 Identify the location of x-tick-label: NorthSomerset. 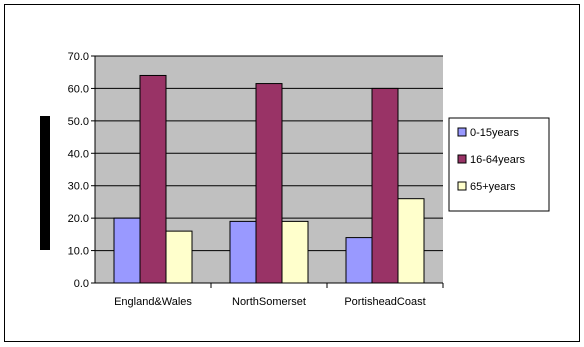
(269, 302).